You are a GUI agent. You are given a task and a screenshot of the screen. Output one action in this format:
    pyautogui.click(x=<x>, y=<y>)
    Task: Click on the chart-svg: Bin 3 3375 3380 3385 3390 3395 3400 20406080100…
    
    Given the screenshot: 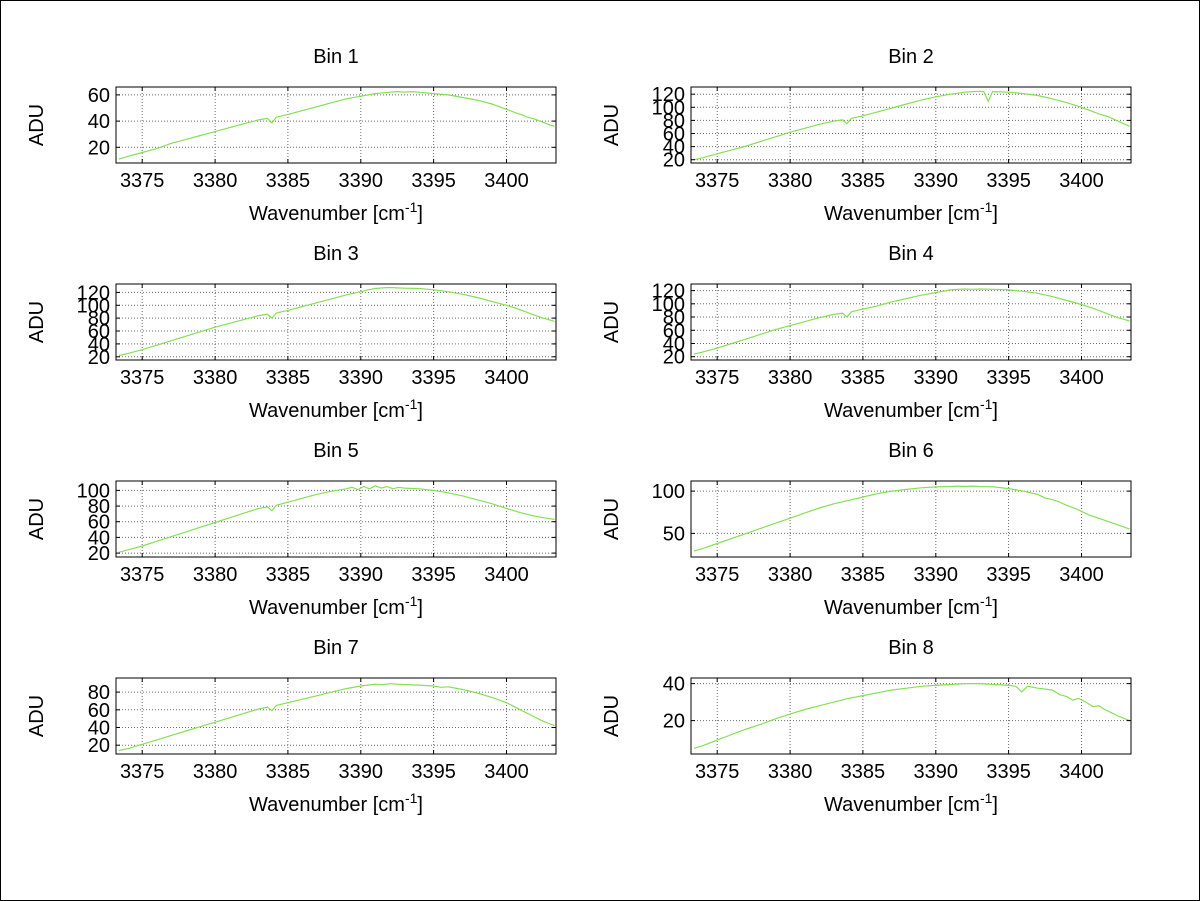 What is the action you would take?
    pyautogui.click(x=291, y=332)
    